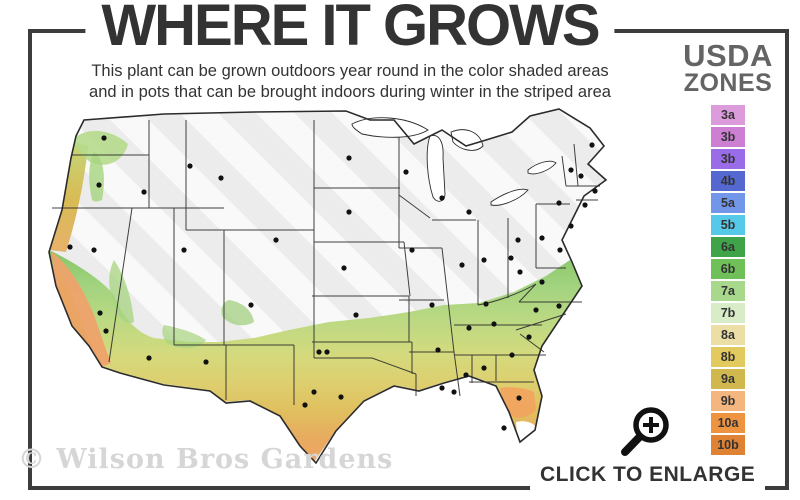 This screenshot has height=500, width=800. What do you see at coordinates (454, 161) in the screenshot?
I see `great-lakes` at bounding box center [454, 161].